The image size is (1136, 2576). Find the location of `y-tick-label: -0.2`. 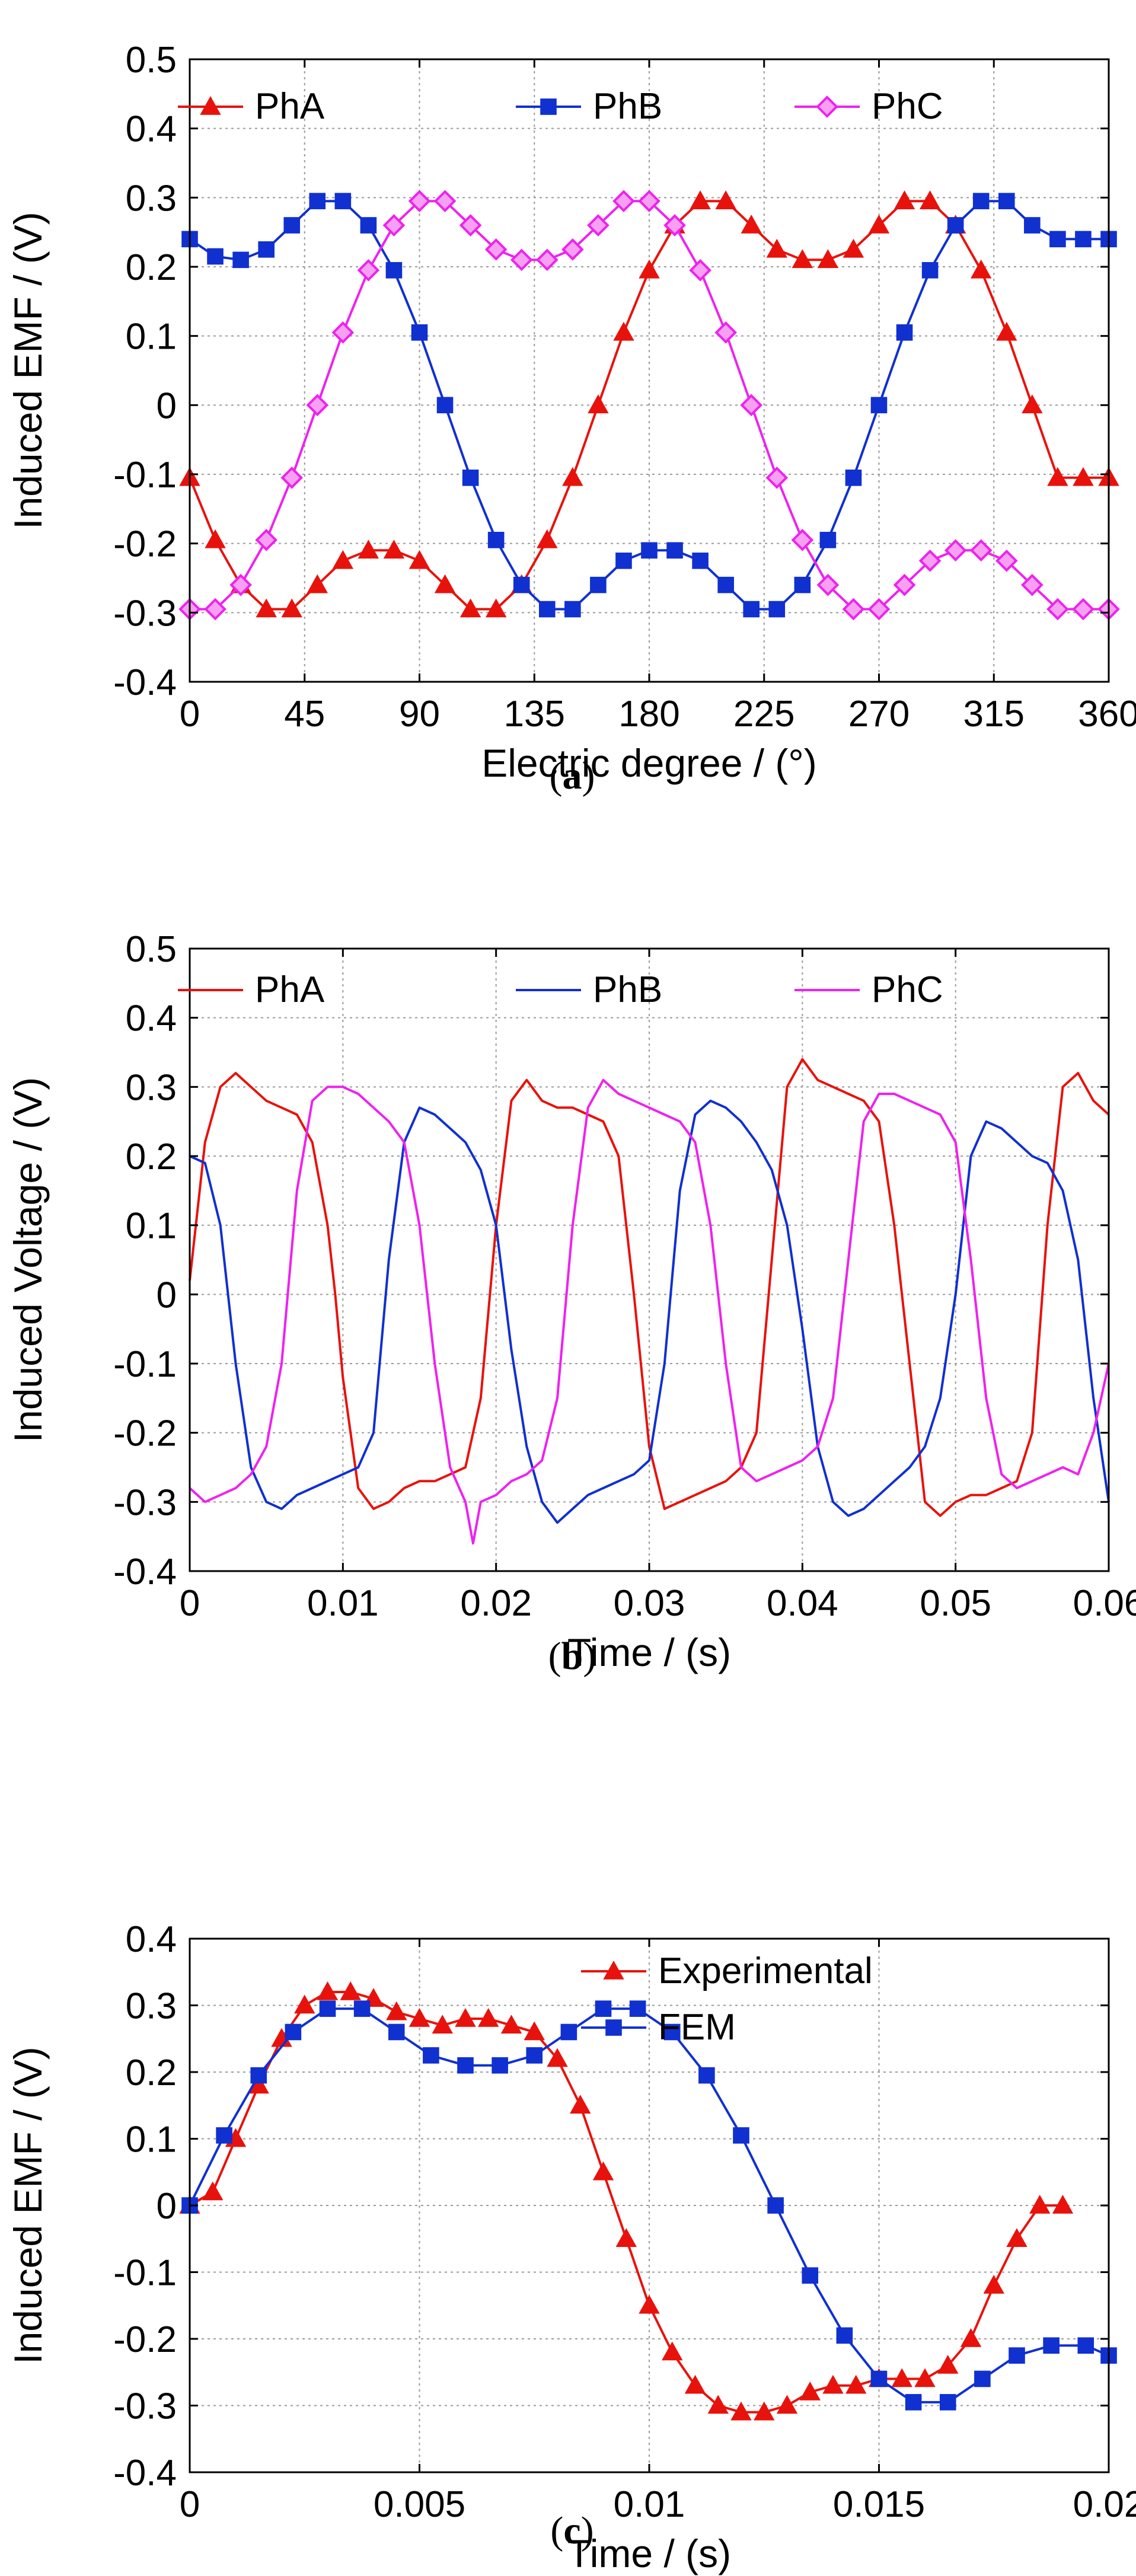

y-tick-label: -0.2 is located at coordinates (145, 2339).